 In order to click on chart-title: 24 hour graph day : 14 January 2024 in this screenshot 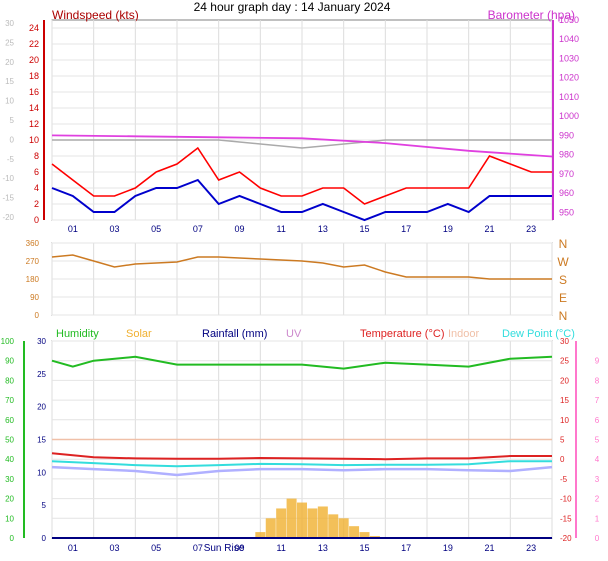, I will do `click(292, 7)`.